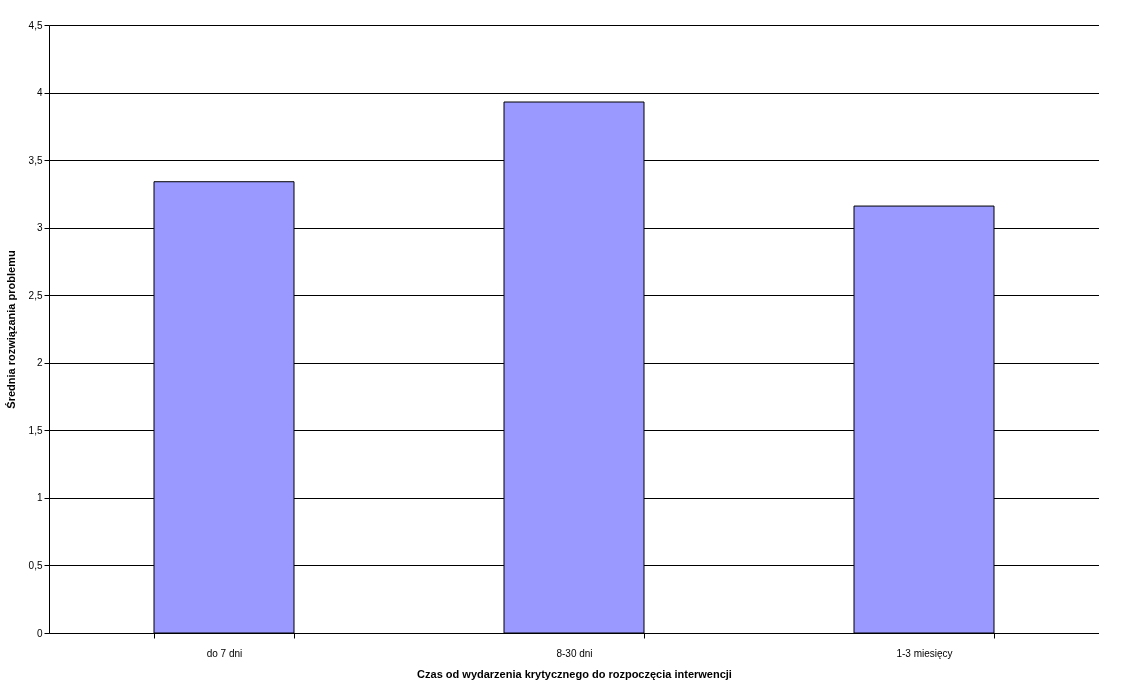 The height and width of the screenshot is (693, 1129). What do you see at coordinates (924, 653) in the screenshot?
I see `x-tick-label: 1-3 miesięcy` at bounding box center [924, 653].